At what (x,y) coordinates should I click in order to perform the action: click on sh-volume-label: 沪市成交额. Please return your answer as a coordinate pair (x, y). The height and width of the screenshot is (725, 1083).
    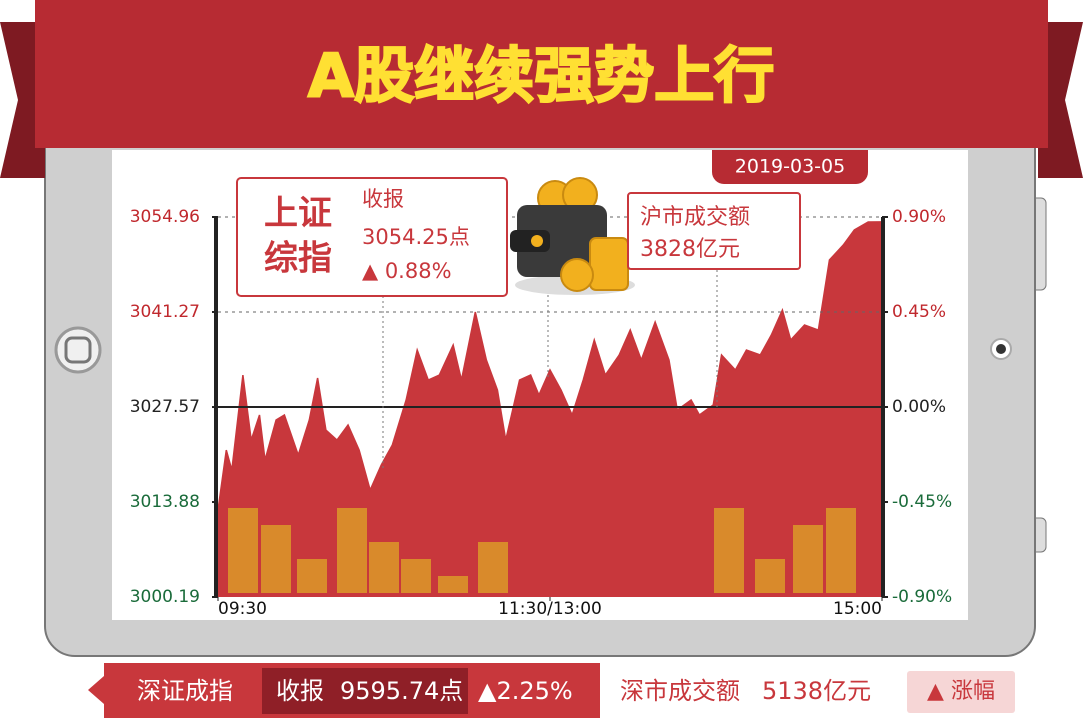
    Looking at the image, I should click on (695, 217).